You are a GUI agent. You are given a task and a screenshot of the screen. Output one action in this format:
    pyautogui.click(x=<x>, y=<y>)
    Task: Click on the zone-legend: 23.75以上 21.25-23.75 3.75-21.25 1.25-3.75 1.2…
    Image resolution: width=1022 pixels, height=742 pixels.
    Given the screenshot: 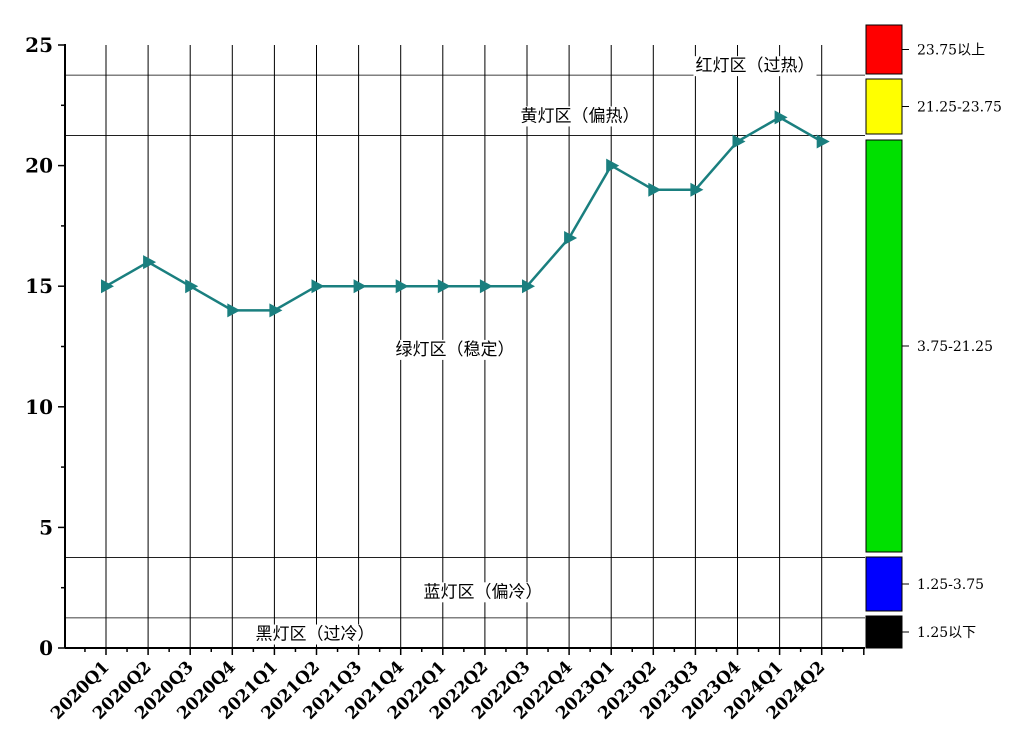 What is the action you would take?
    pyautogui.click(x=933, y=336)
    